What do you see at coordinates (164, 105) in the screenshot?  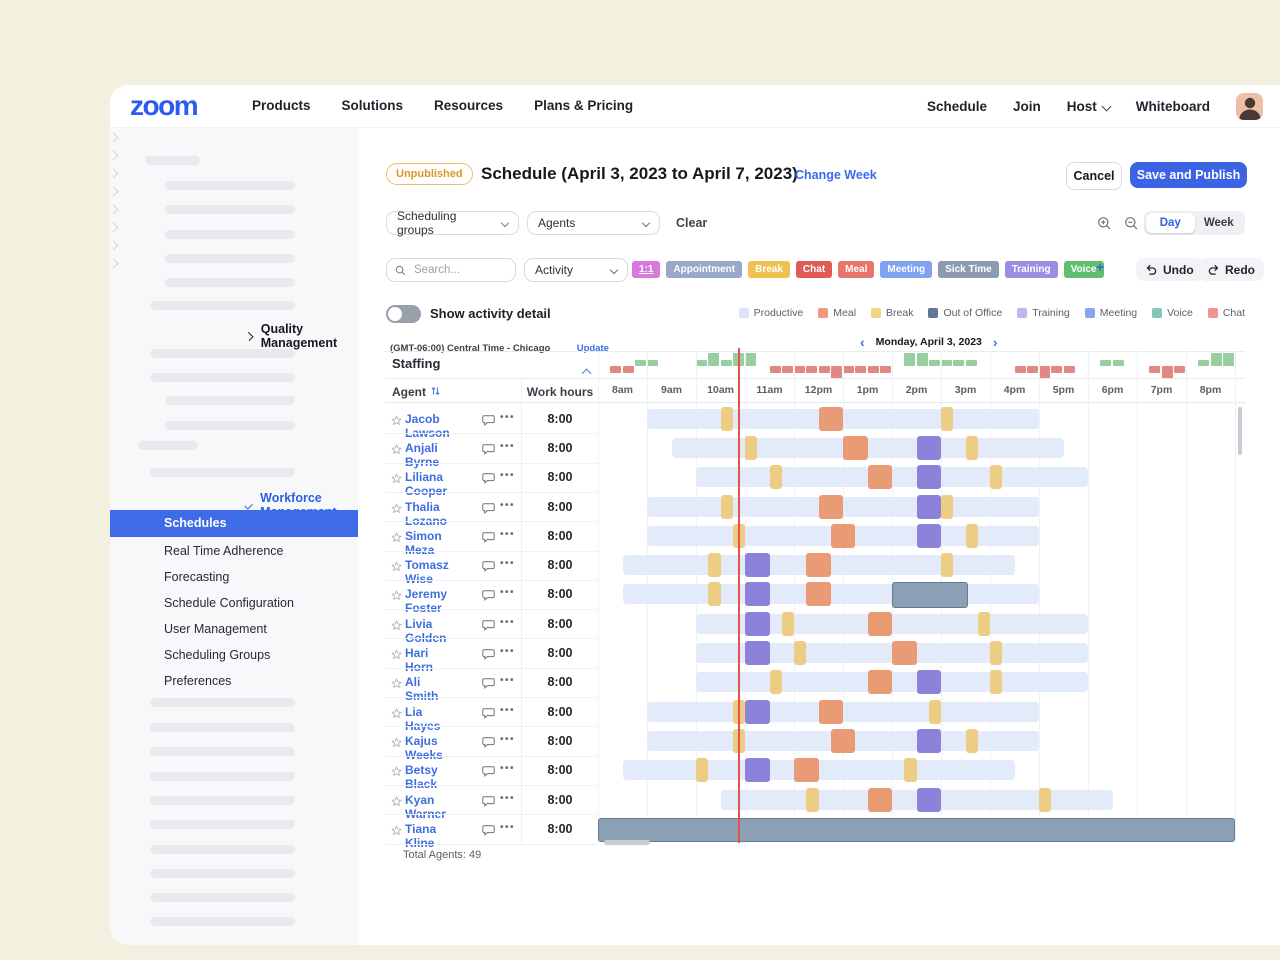 I see `zoom-logo: zoom` at bounding box center [164, 105].